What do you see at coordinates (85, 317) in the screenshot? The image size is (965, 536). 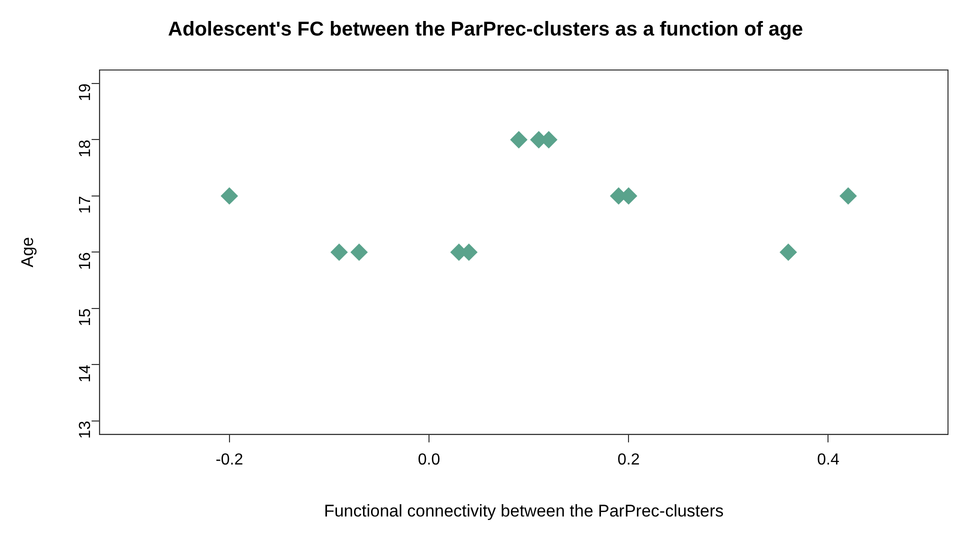 I see `y-tick-label: 15` at bounding box center [85, 317].